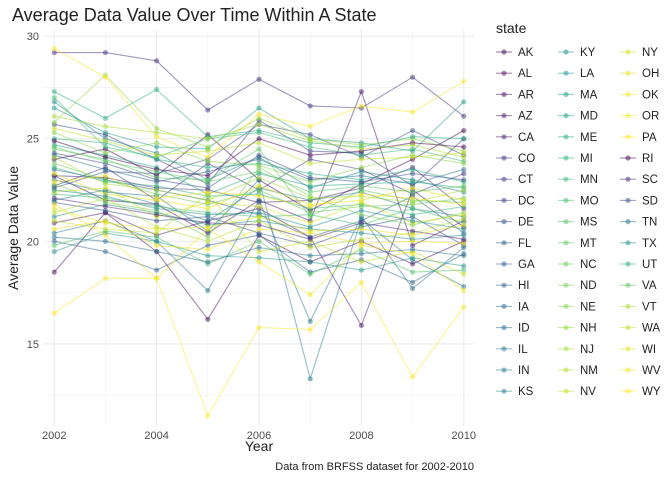  I want to click on series-wa, so click(259, 145).